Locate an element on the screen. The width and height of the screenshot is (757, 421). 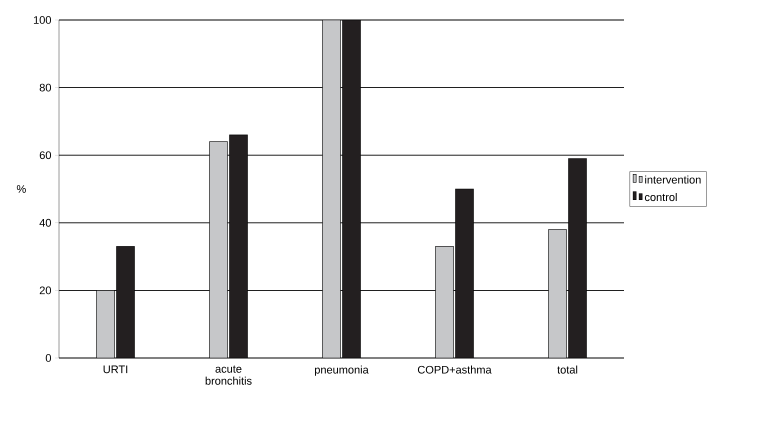
x-tick-label: acute bronchitis is located at coordinates (229, 375).